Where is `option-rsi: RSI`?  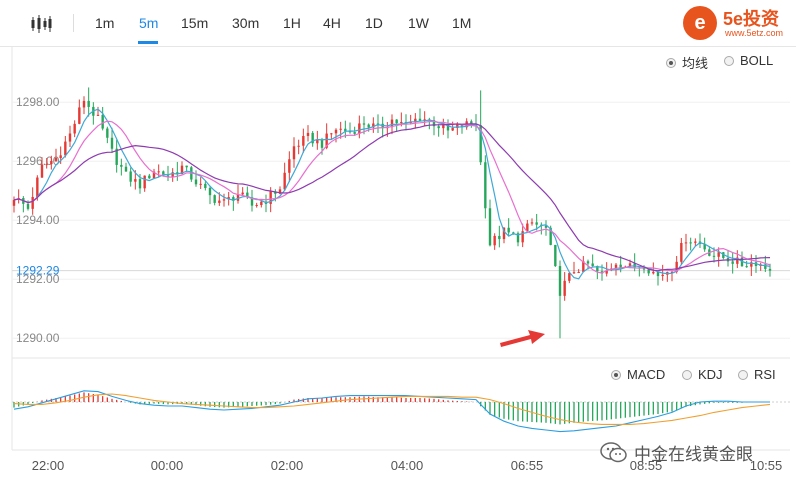 option-rsi: RSI is located at coordinates (757, 374).